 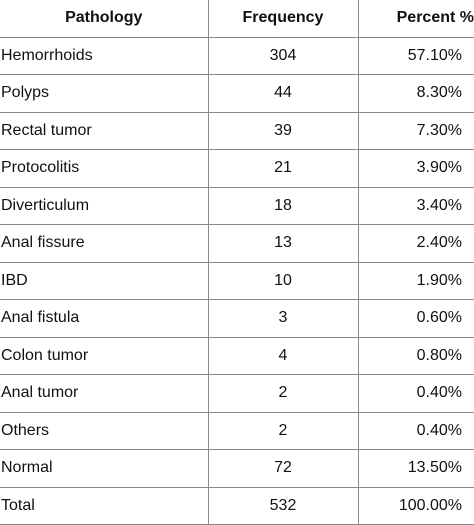 I want to click on cell-pathology: Anal fissure, so click(x=104, y=243).